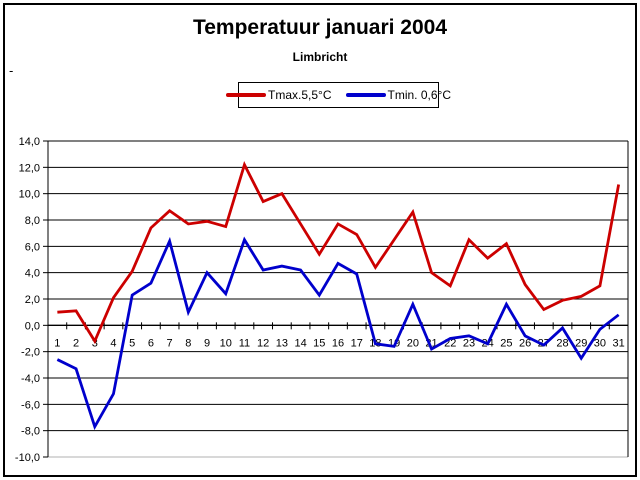  Describe the element at coordinates (29, 195) in the screenshot. I see `y-tick-label: 10,0` at that location.